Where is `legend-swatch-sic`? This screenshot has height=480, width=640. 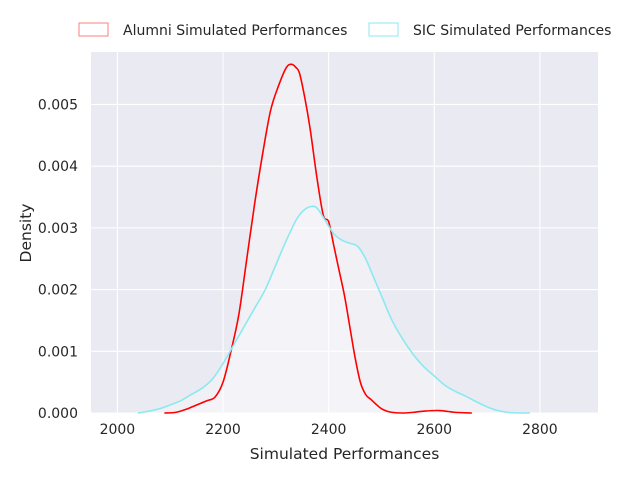 legend-swatch-sic is located at coordinates (383, 29).